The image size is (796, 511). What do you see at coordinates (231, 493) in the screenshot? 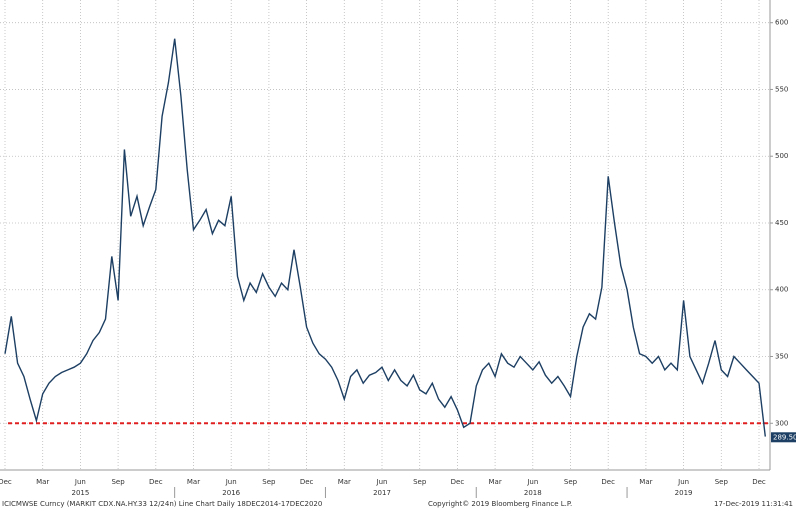
I see `year-label: 2016` at bounding box center [231, 493].